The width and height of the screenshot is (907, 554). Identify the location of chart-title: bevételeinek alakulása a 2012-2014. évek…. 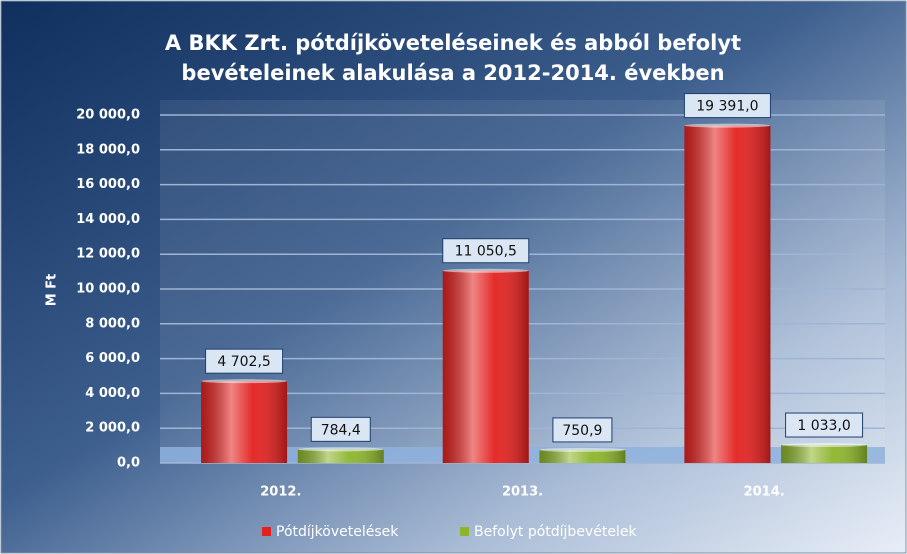
(452, 73).